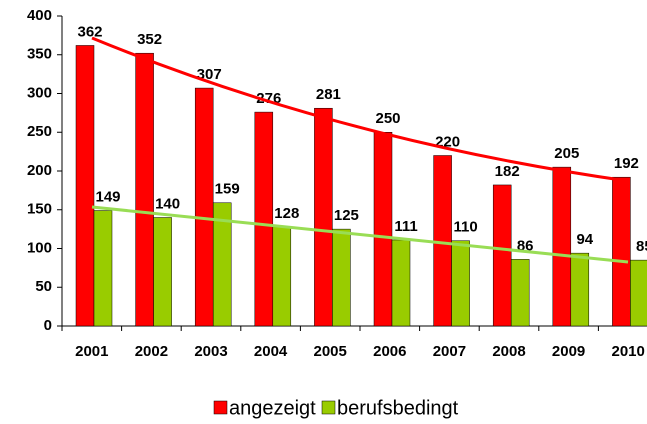  What do you see at coordinates (91, 351) in the screenshot?
I see `x-tick-label: 2001` at bounding box center [91, 351].